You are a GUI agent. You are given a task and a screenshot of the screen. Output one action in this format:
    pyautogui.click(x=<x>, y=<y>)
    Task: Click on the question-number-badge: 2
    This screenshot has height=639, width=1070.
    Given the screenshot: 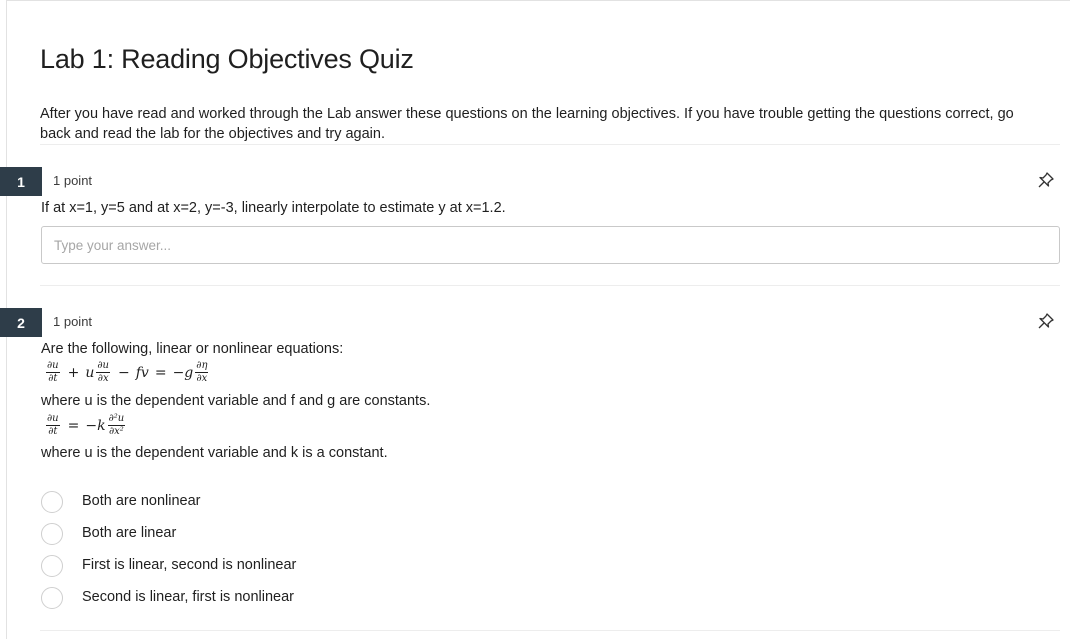 What is the action you would take?
    pyautogui.click(x=21, y=322)
    